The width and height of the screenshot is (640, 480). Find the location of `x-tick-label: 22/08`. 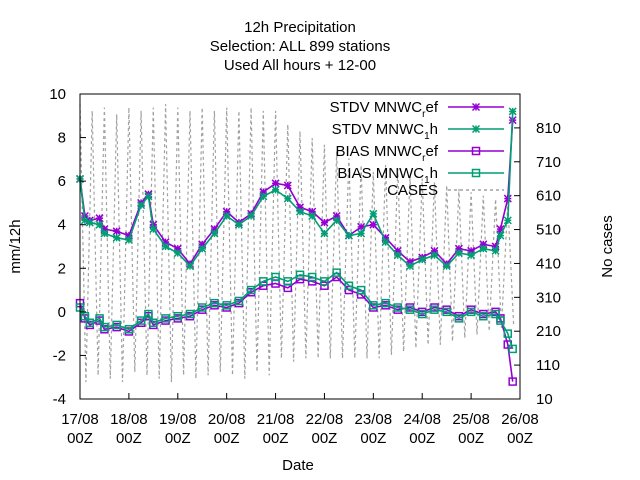

x-tick-label: 22/08 is located at coordinates (325, 419).